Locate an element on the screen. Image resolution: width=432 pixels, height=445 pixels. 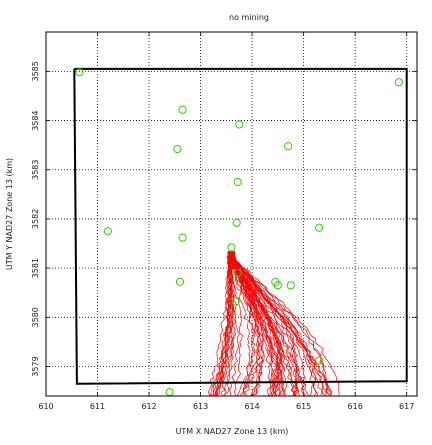
y-tick-label: 3584 is located at coordinates (35, 120).